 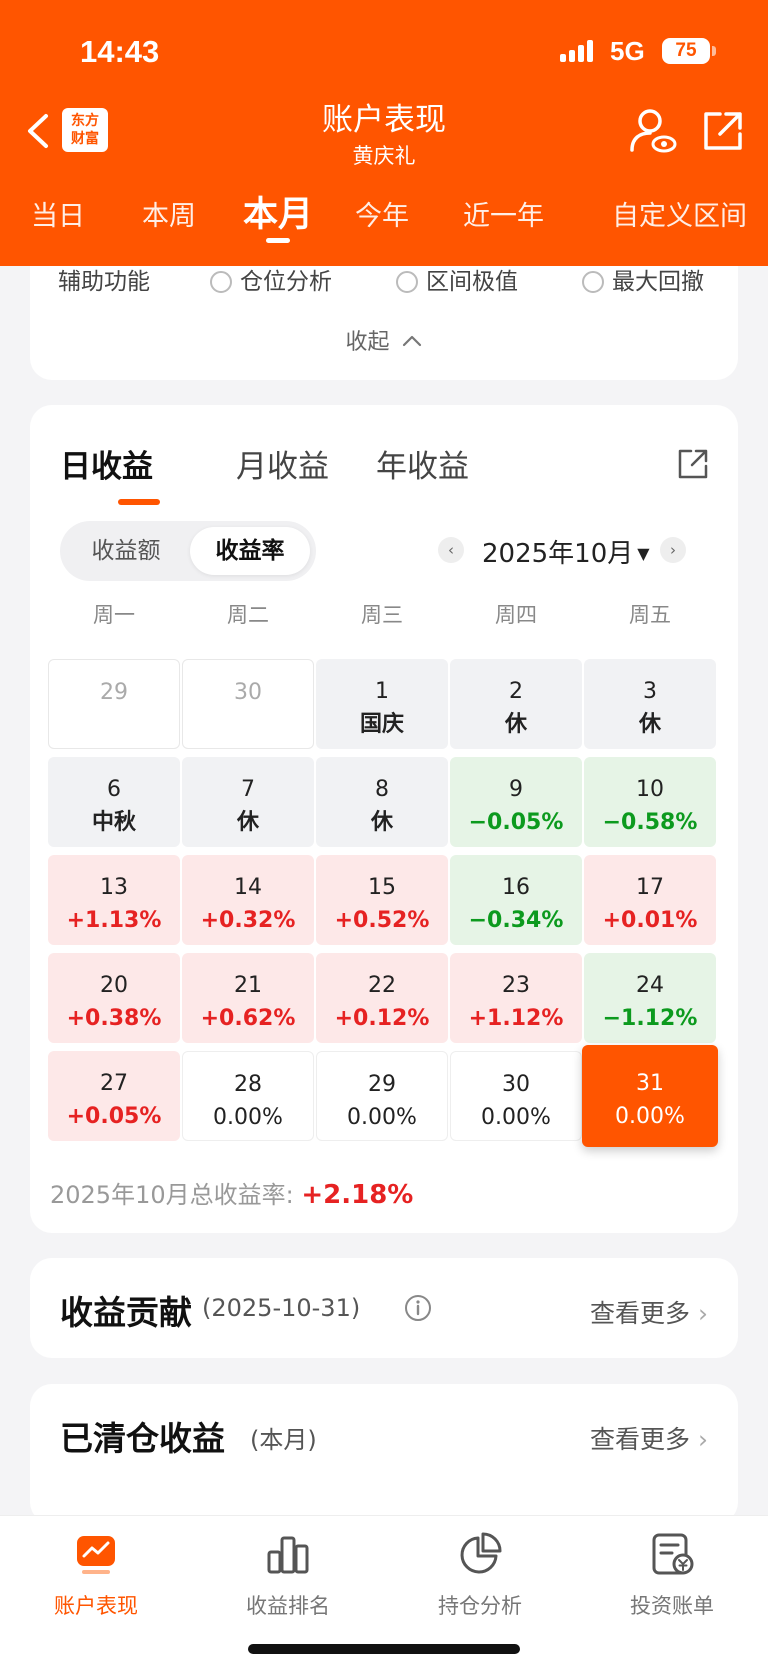 I want to click on calendar-day: 21 +0.62%, so click(x=248, y=998).